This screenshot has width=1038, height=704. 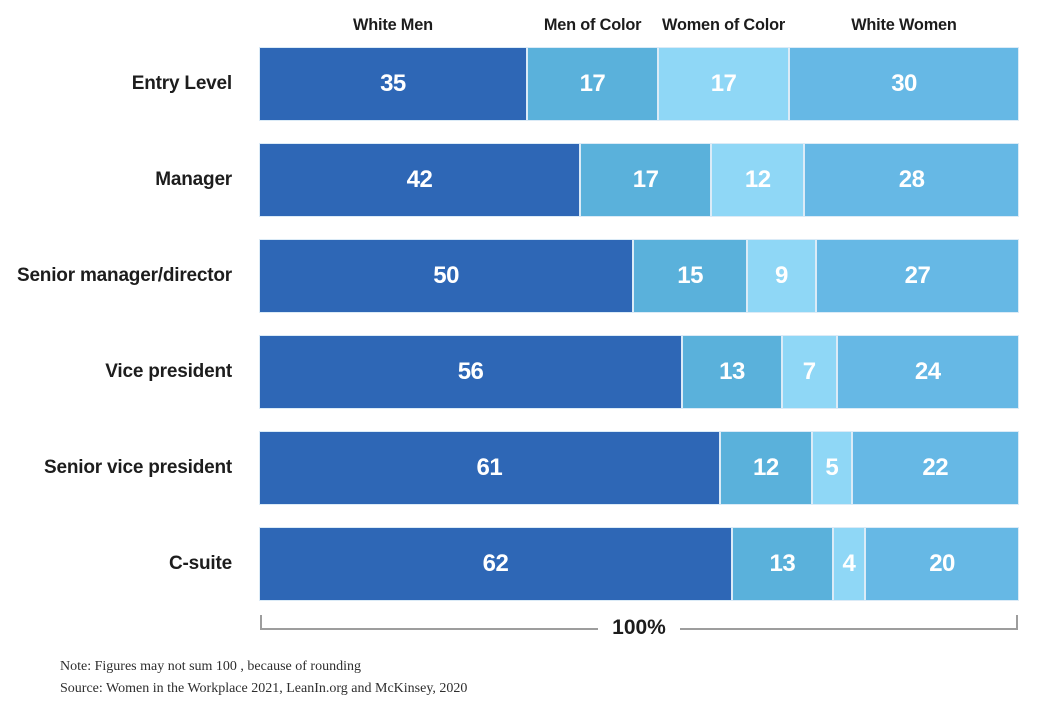 What do you see at coordinates (592, 24) in the screenshot?
I see `legend-label-men-of-color: Men of Color` at bounding box center [592, 24].